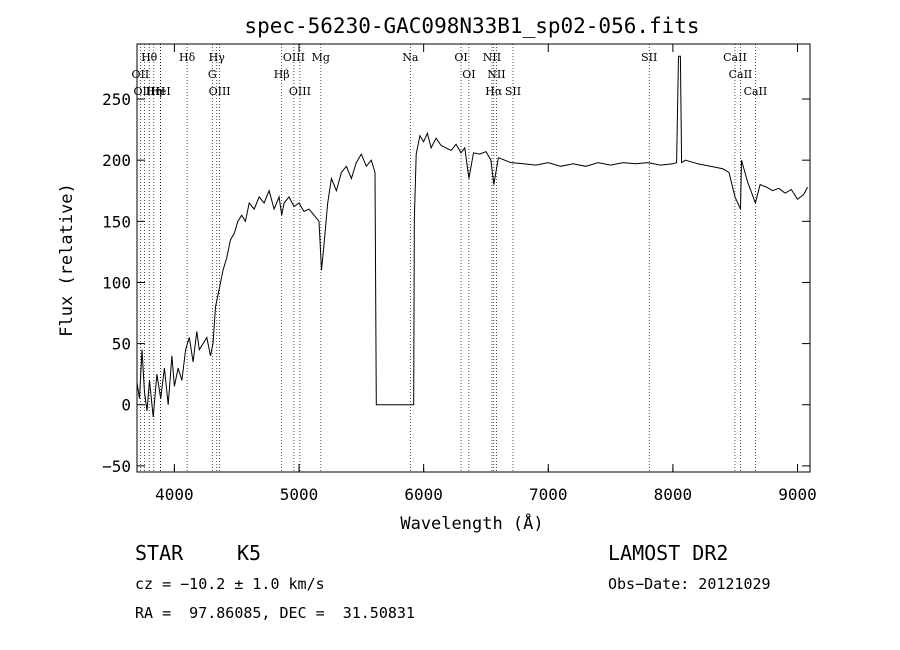  I want to click on y-tick-label: 150, so click(116, 221).